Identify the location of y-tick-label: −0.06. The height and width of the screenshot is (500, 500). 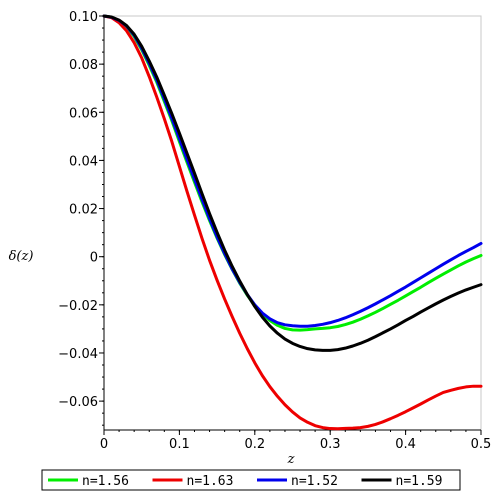
(78, 402).